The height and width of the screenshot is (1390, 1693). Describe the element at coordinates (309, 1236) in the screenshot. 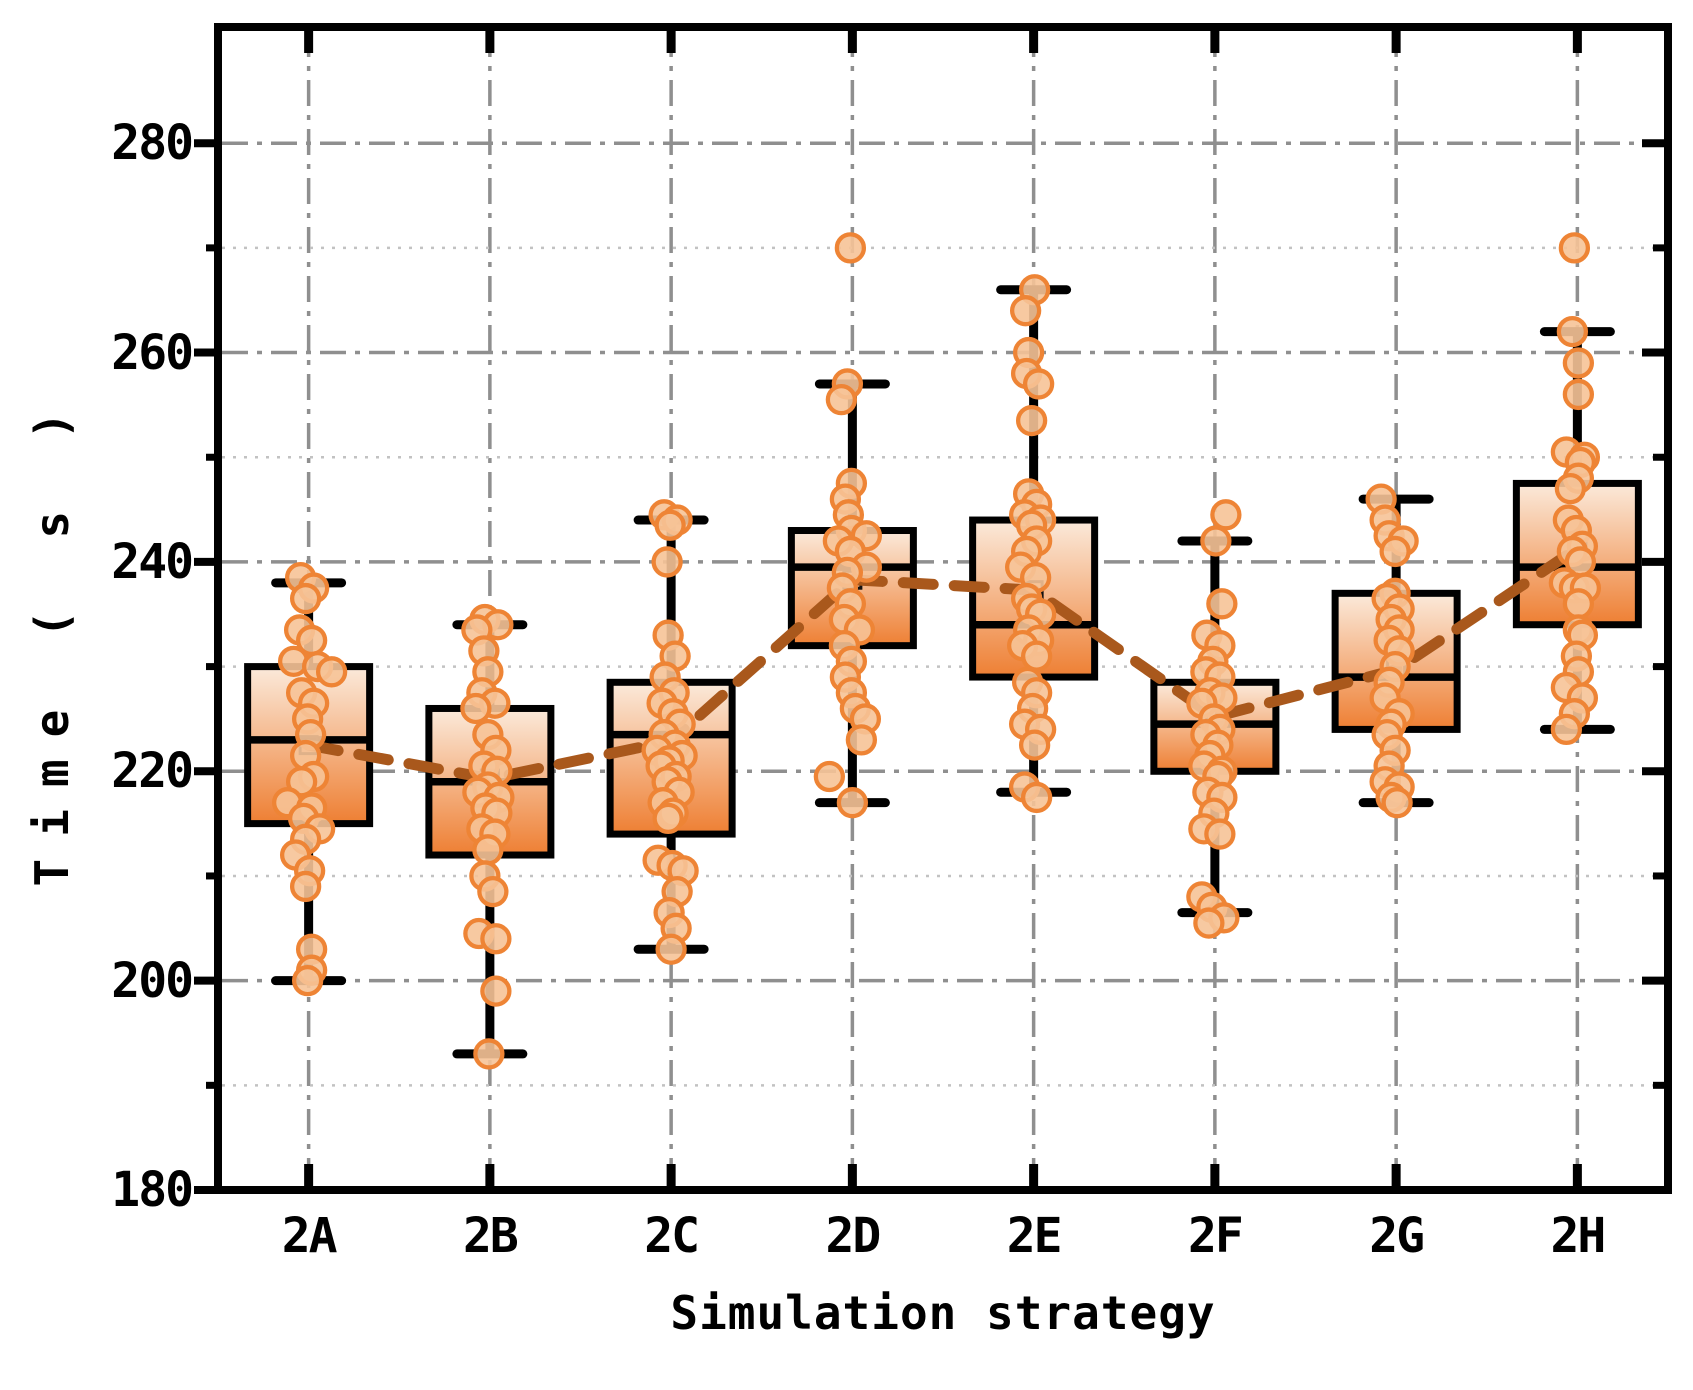

I see `x-category-label: 2A` at that location.